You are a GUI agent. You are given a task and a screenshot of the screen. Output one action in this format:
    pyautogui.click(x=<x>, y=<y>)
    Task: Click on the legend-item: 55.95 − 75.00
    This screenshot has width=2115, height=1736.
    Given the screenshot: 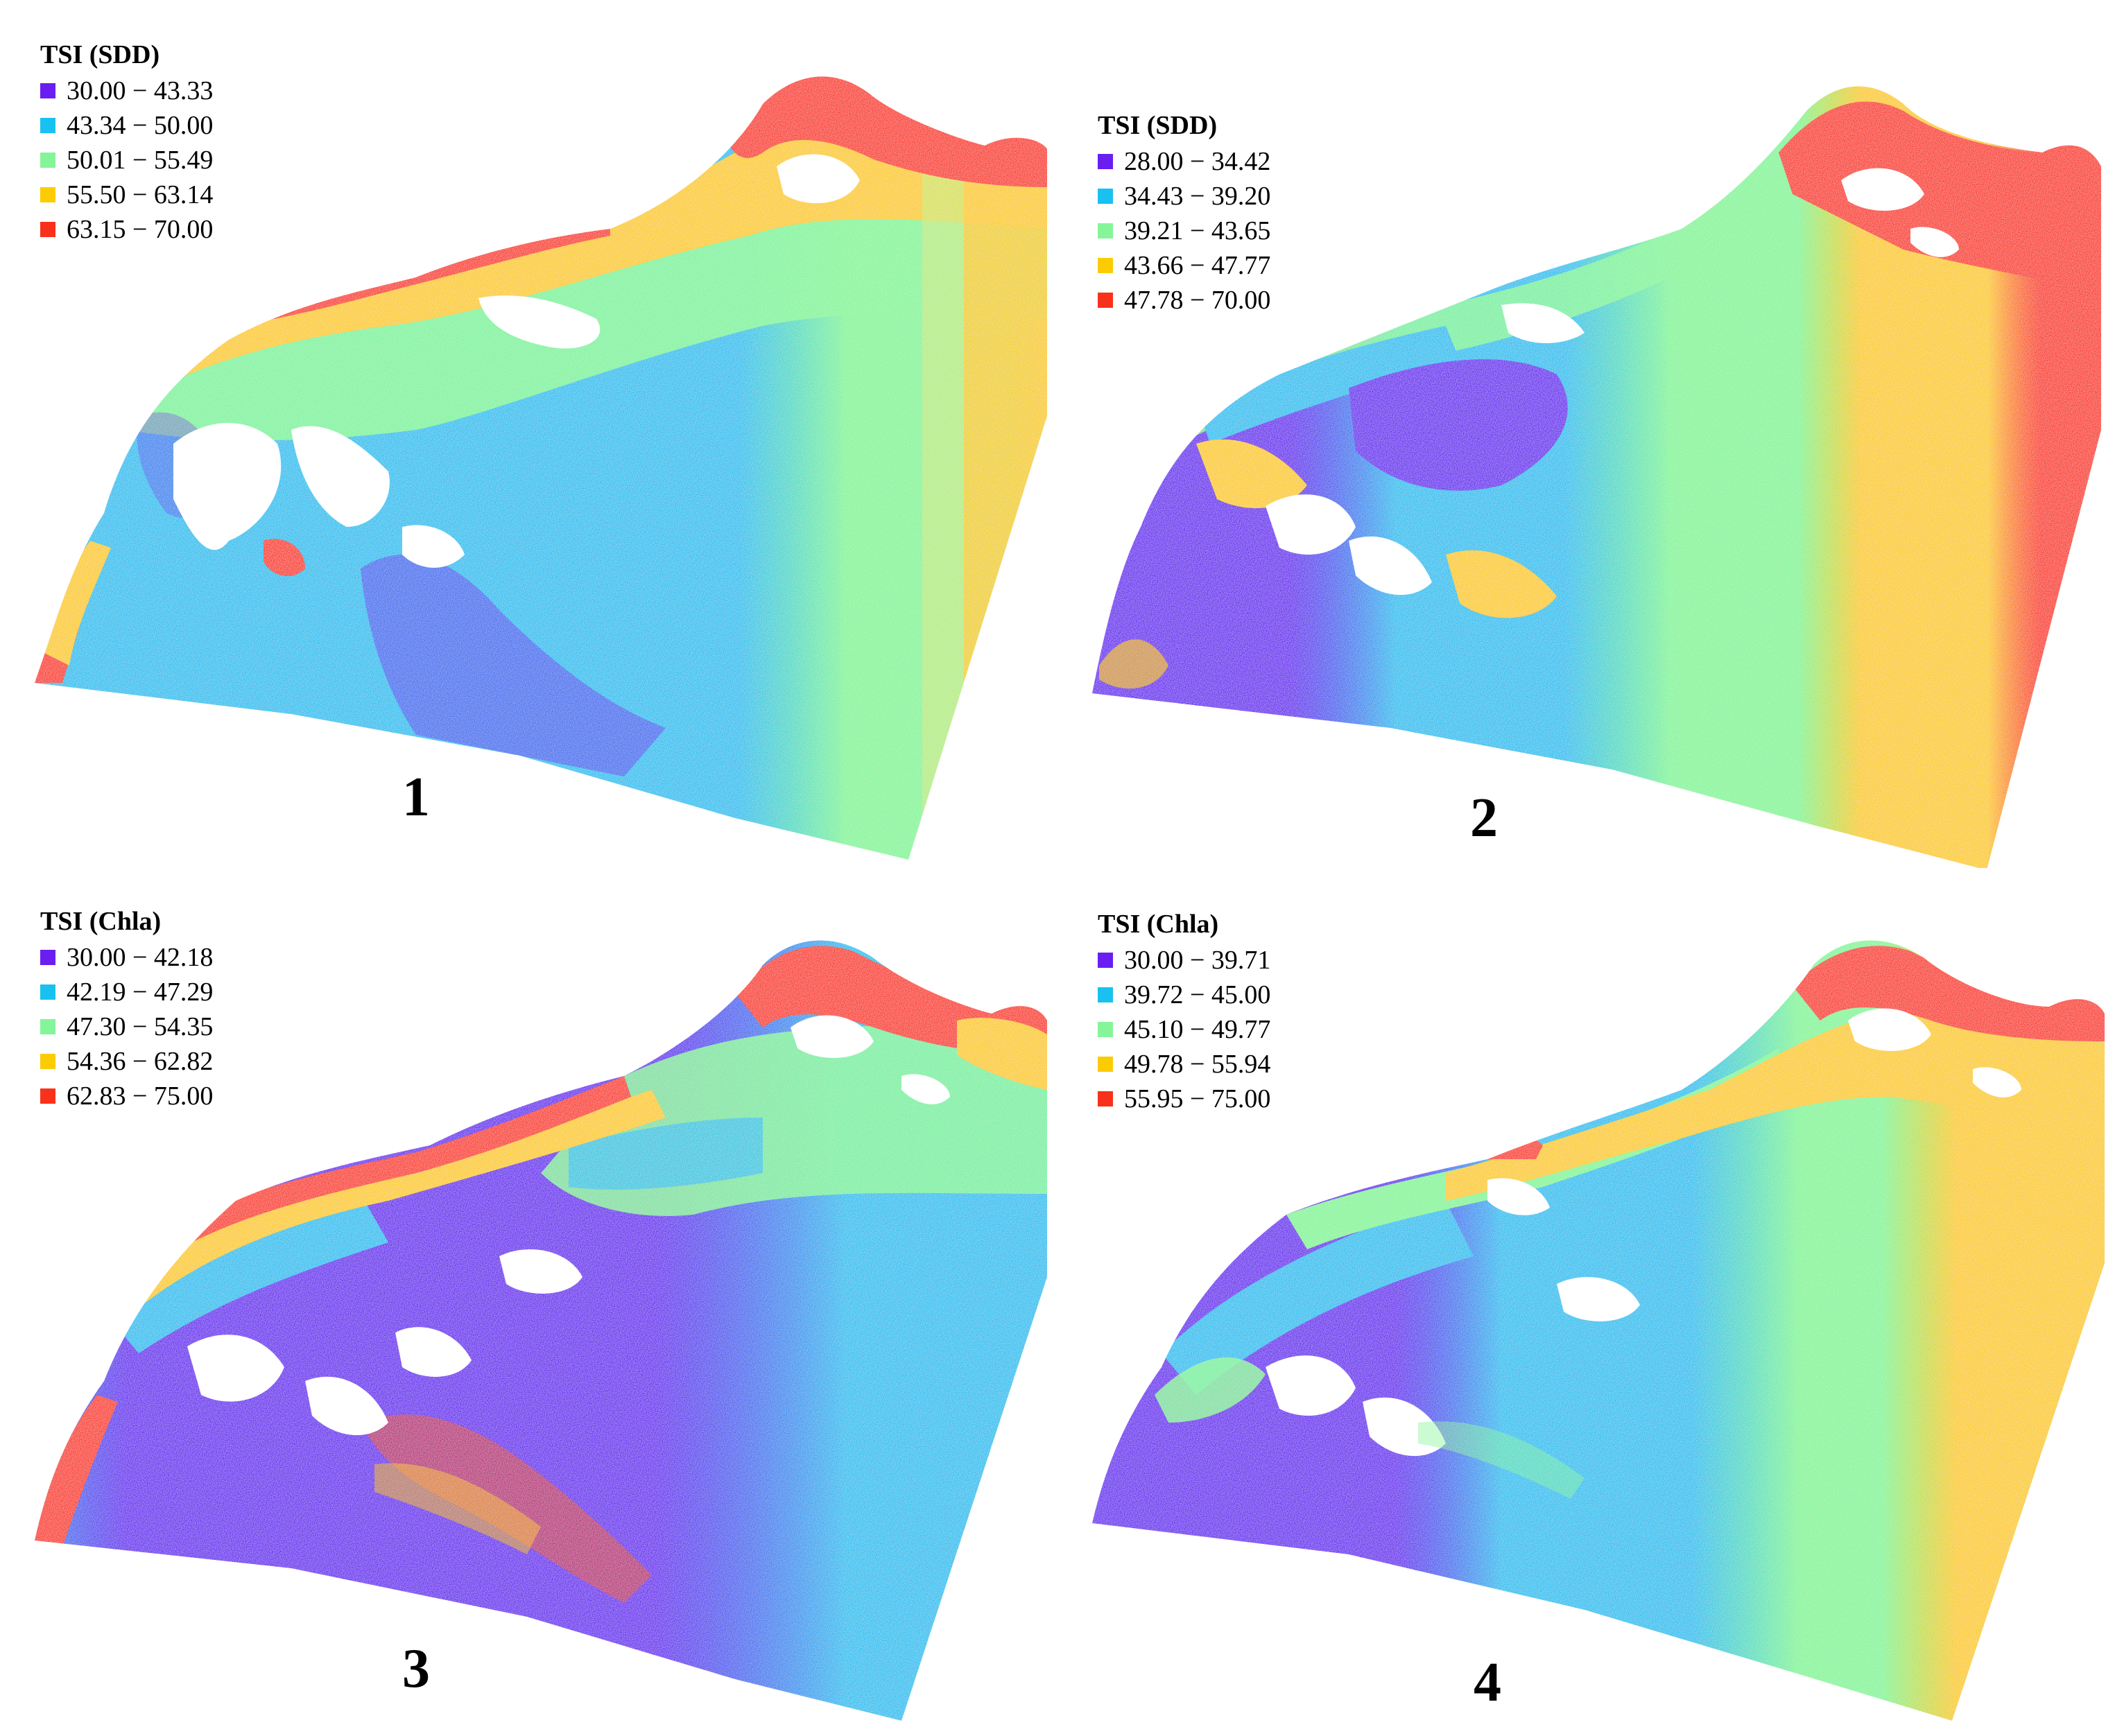 What is the action you would take?
    pyautogui.click(x=1184, y=1099)
    